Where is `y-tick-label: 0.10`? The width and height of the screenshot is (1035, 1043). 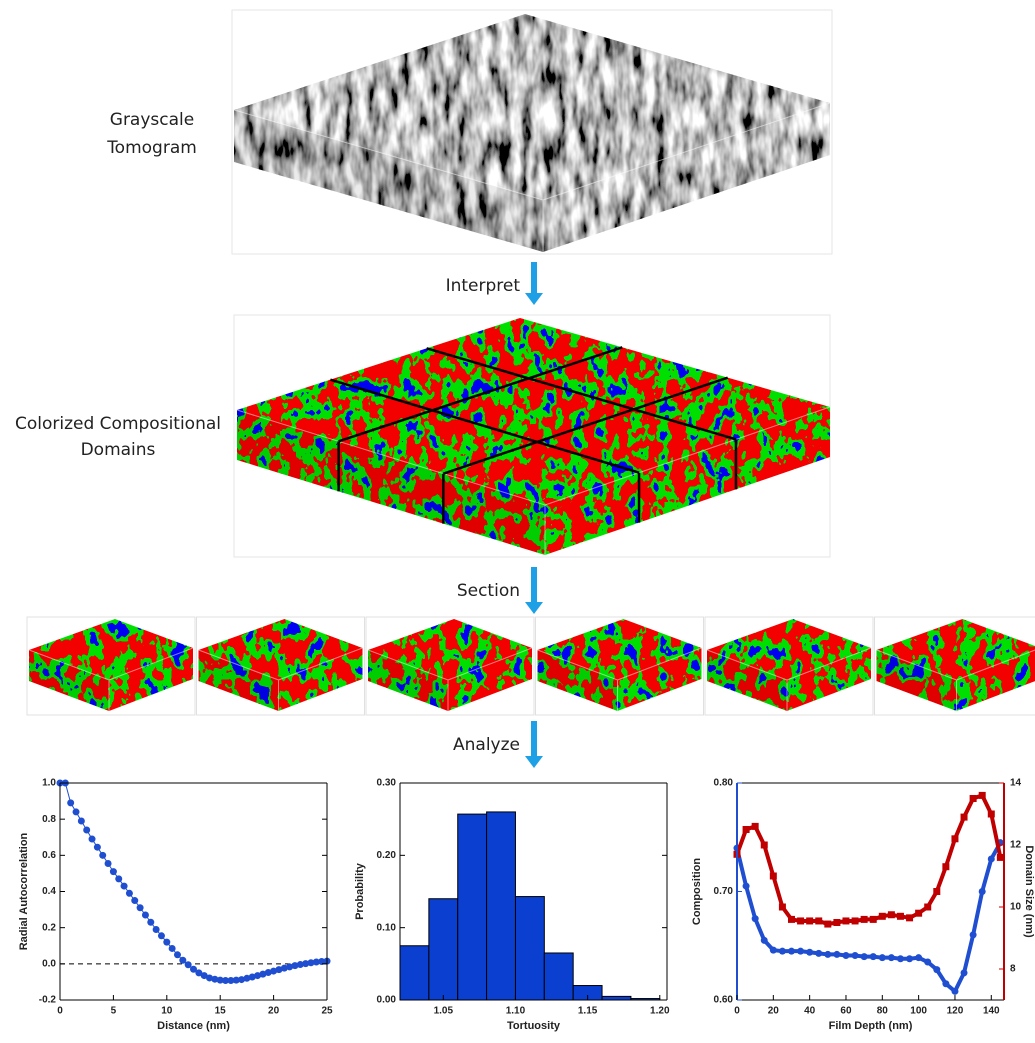 y-tick-label: 0.10 is located at coordinates (387, 927).